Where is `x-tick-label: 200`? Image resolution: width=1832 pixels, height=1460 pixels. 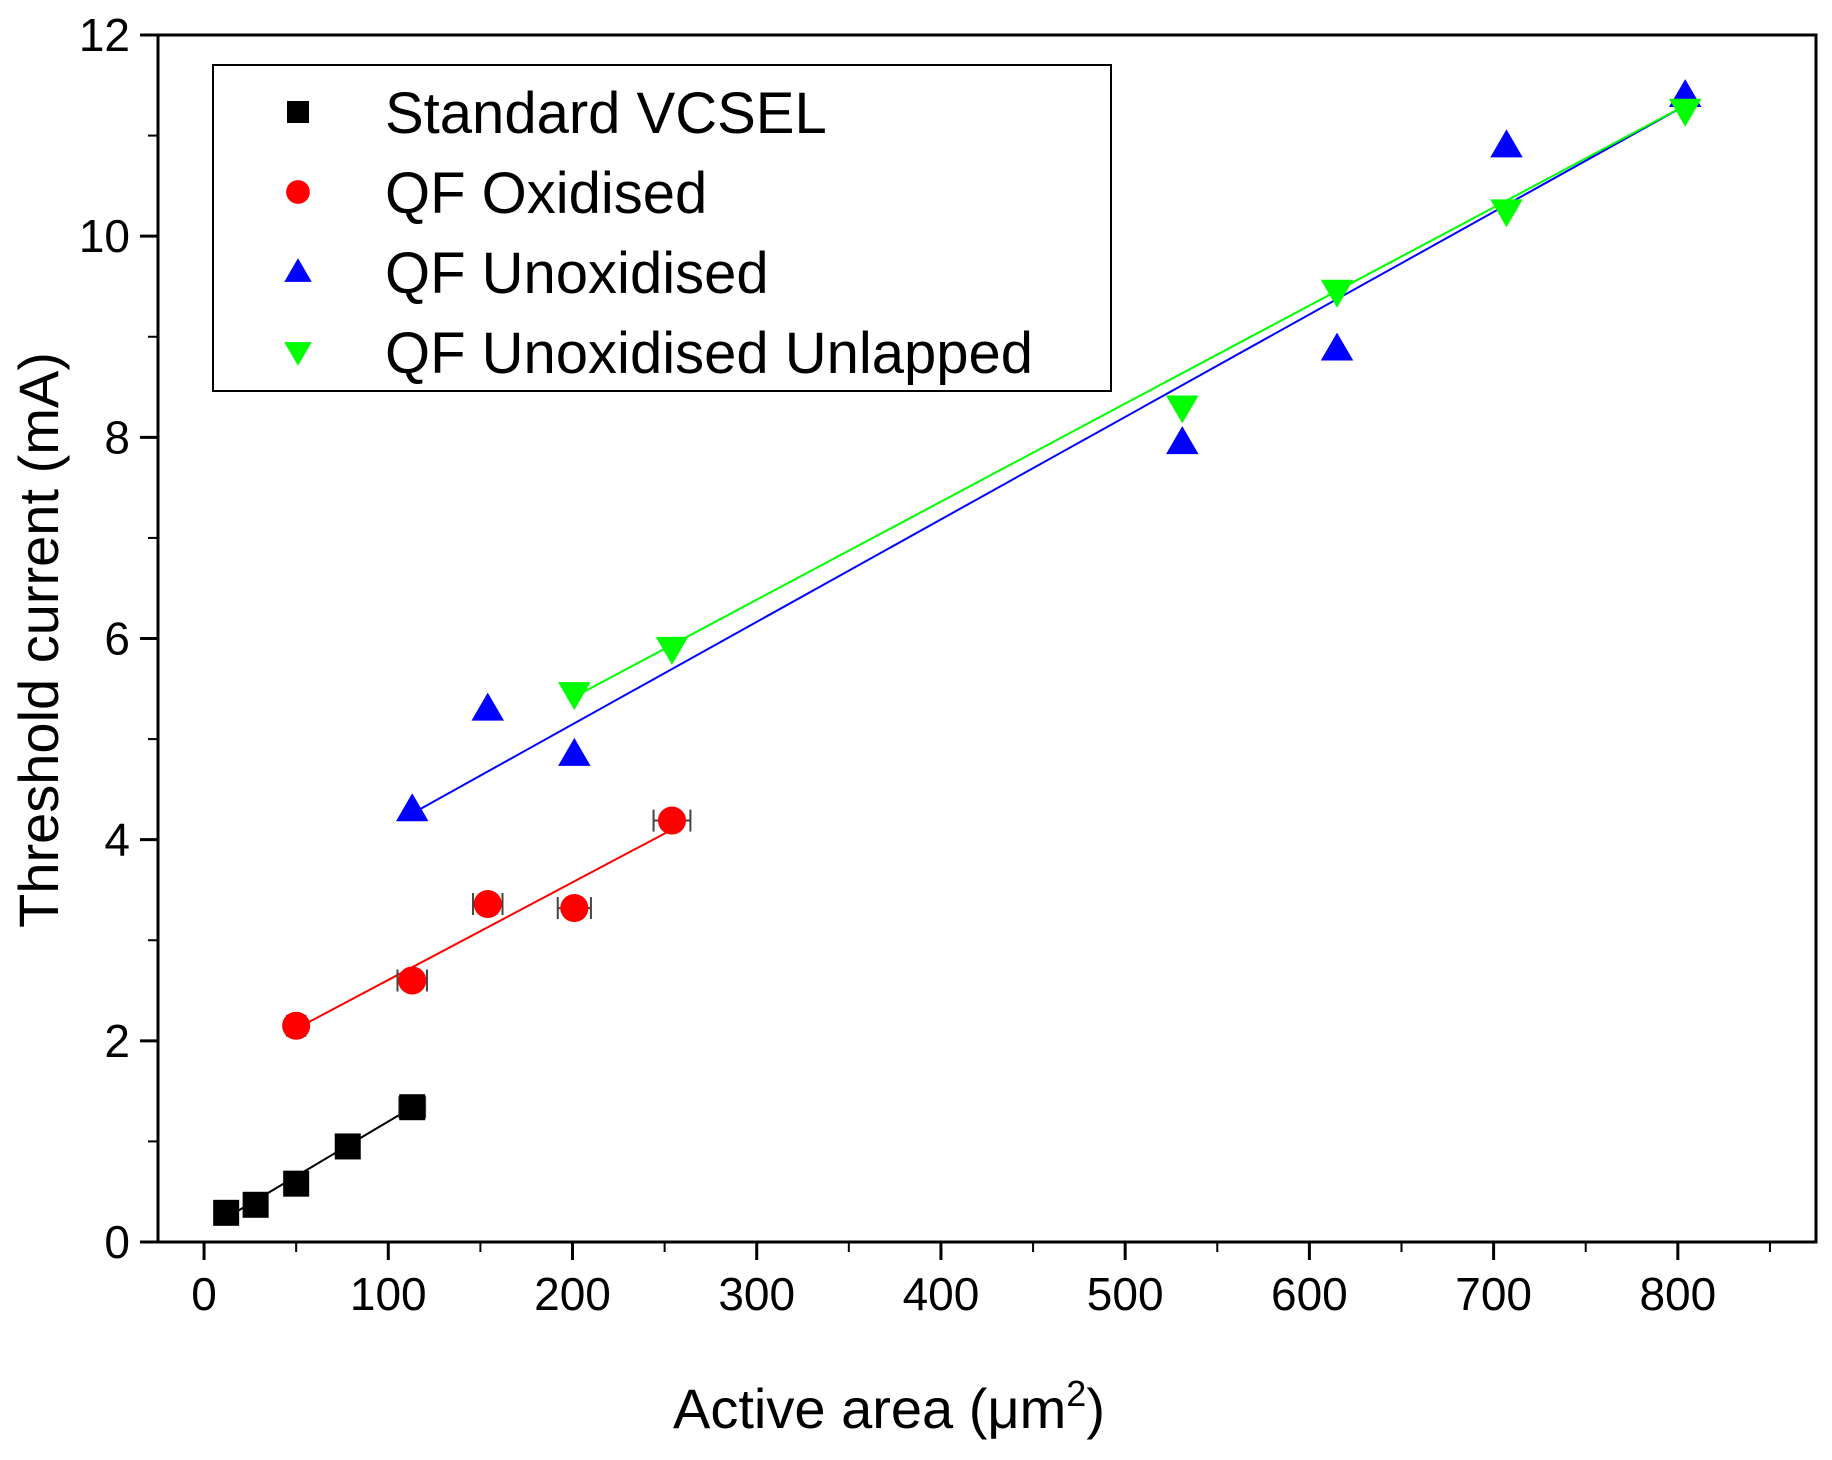
x-tick-label: 200 is located at coordinates (572, 1294).